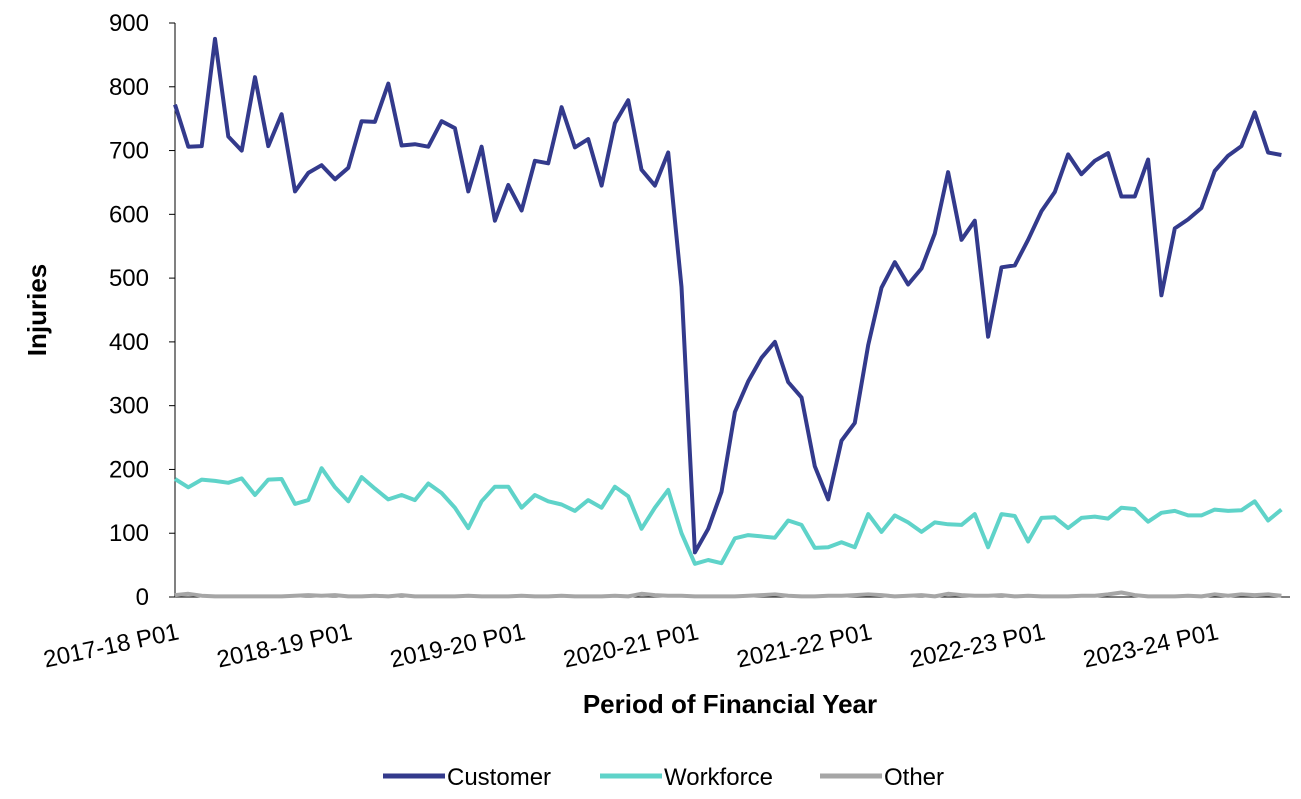 This screenshot has height=799, width=1301. I want to click on x-axis-title: Period of Financial Year, so click(730, 704).